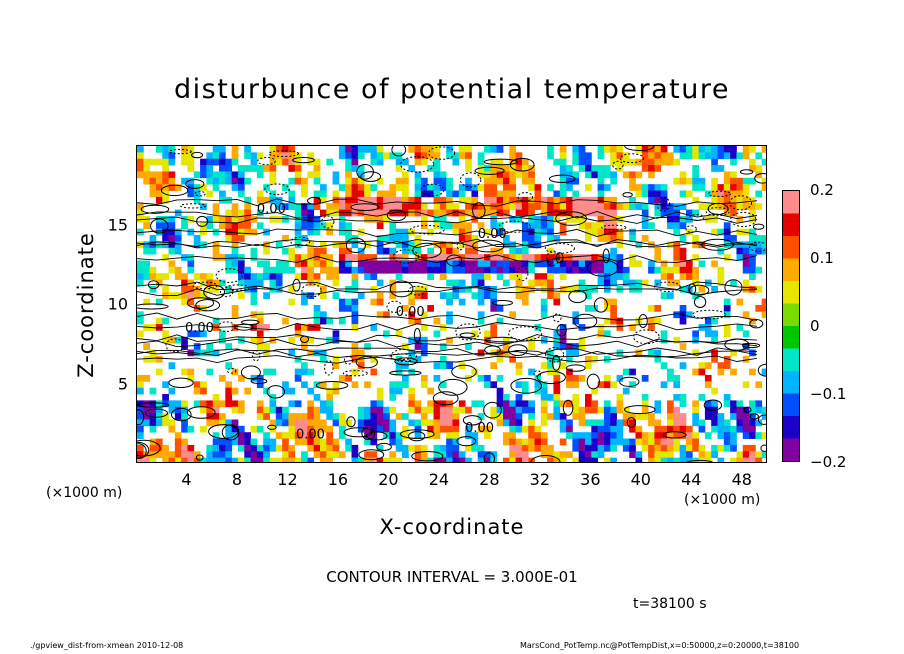 The height and width of the screenshot is (654, 904). Describe the element at coordinates (338, 479) in the screenshot. I see `x-tick-label: 16` at that location.